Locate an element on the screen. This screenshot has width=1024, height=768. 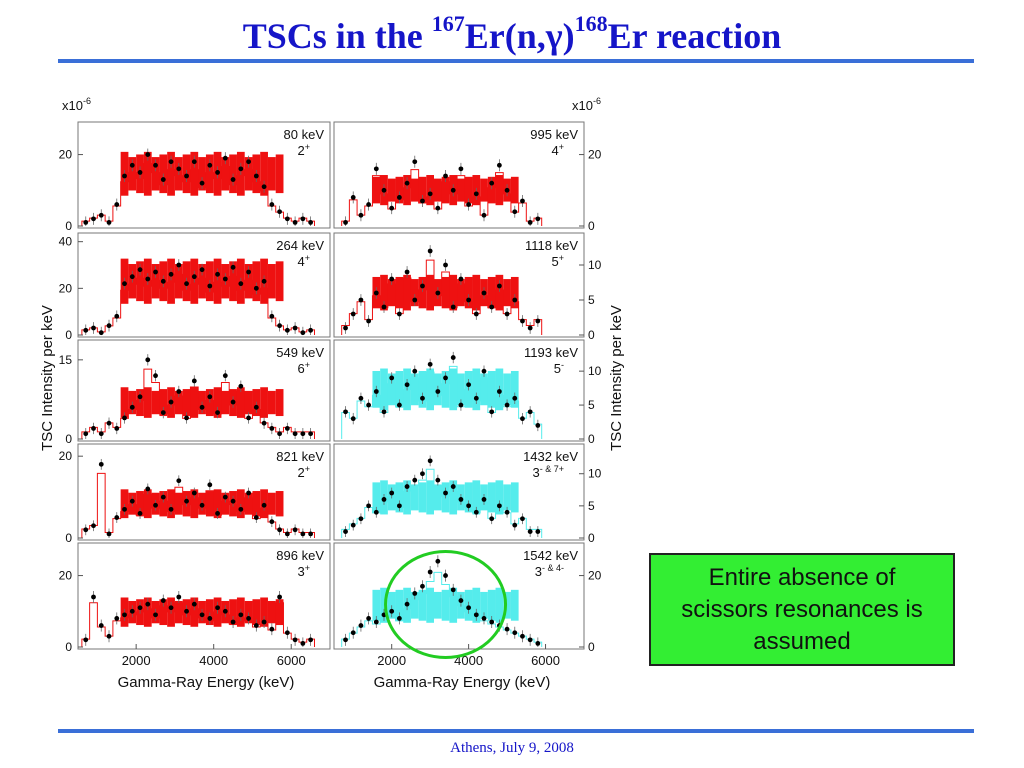
spin-value: 3 is located at coordinates (301, 571).